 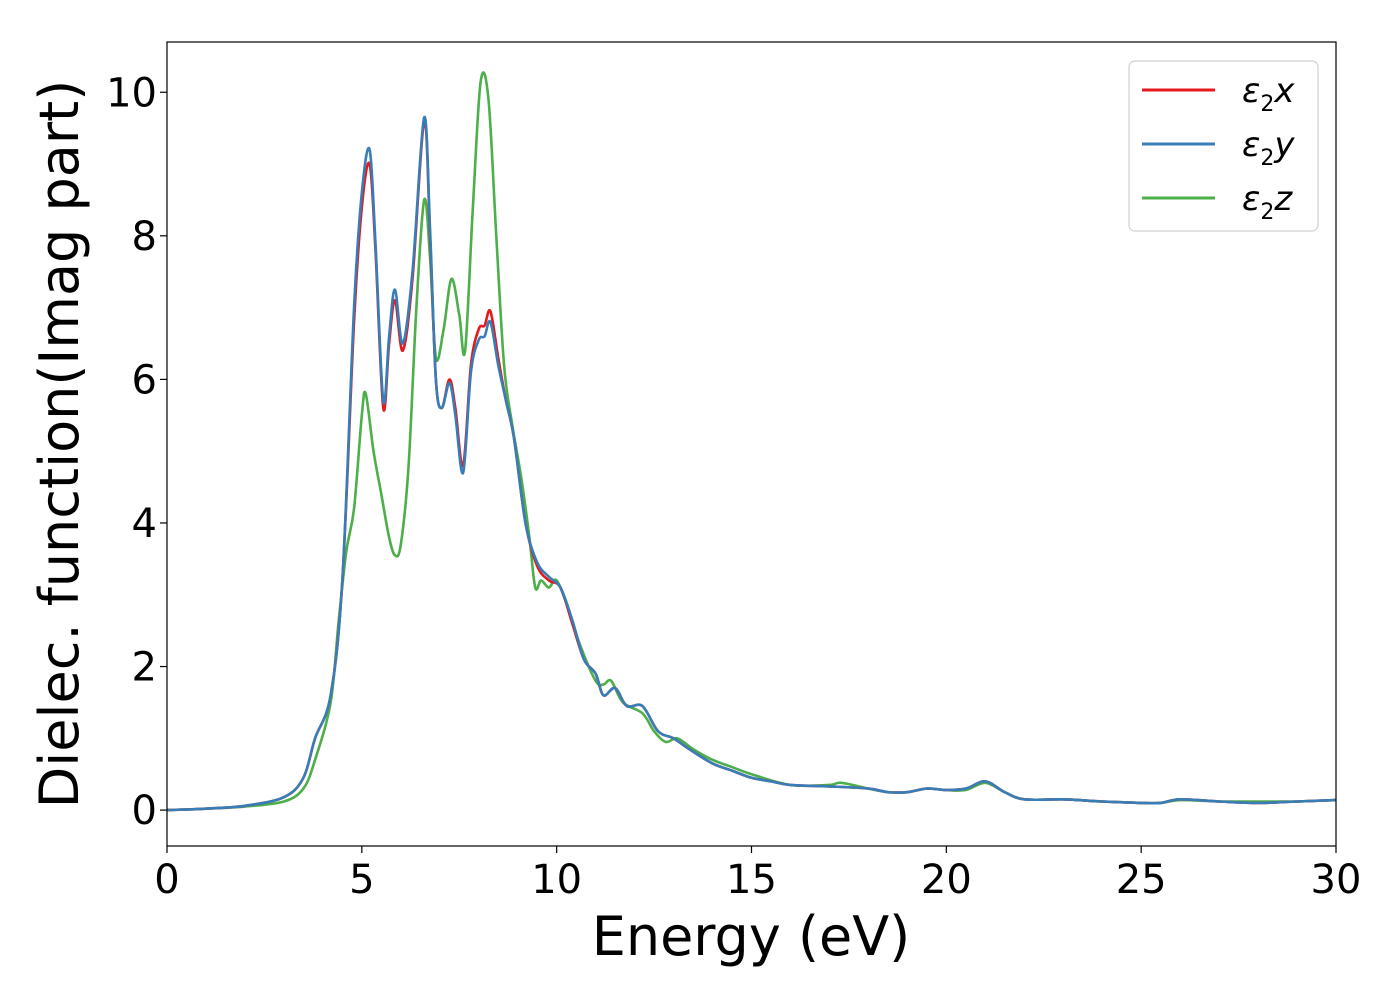 What do you see at coordinates (1268, 94) in the screenshot?
I see `legend-label-x: ε2x` at bounding box center [1268, 94].